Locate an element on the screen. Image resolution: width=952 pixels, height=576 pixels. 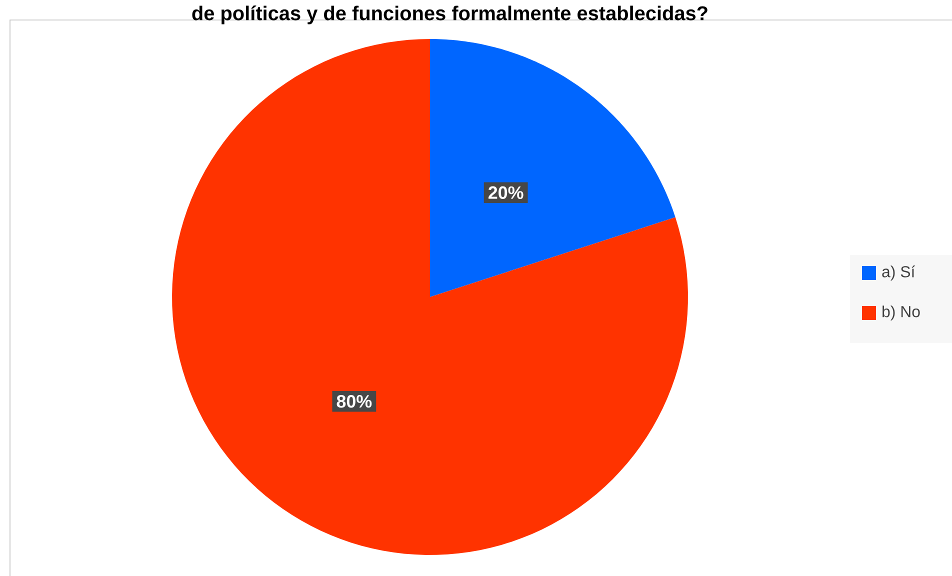
chart-title: de políticas y de funciones formalmente establecidas? is located at coordinates (450, 15).